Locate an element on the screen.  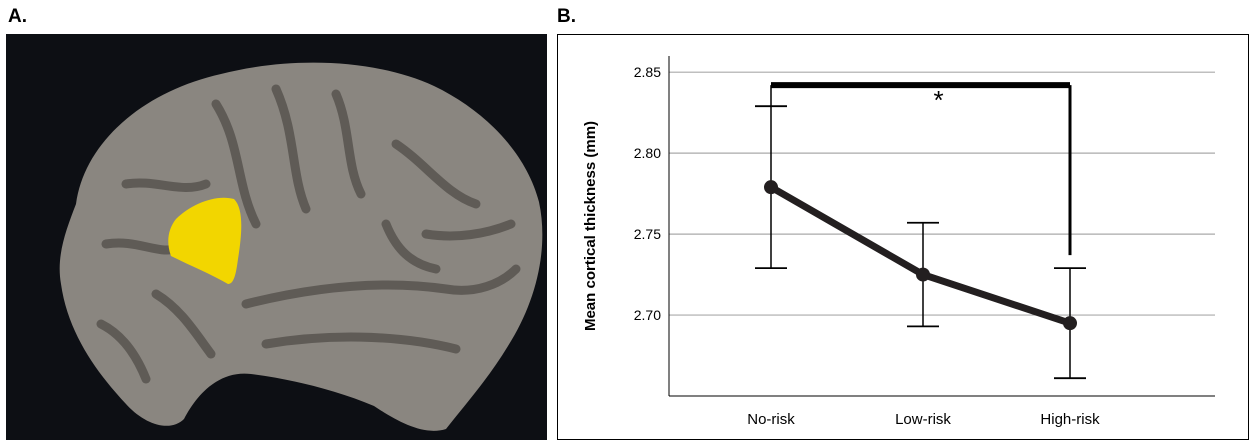
data-points is located at coordinates (920, 255).